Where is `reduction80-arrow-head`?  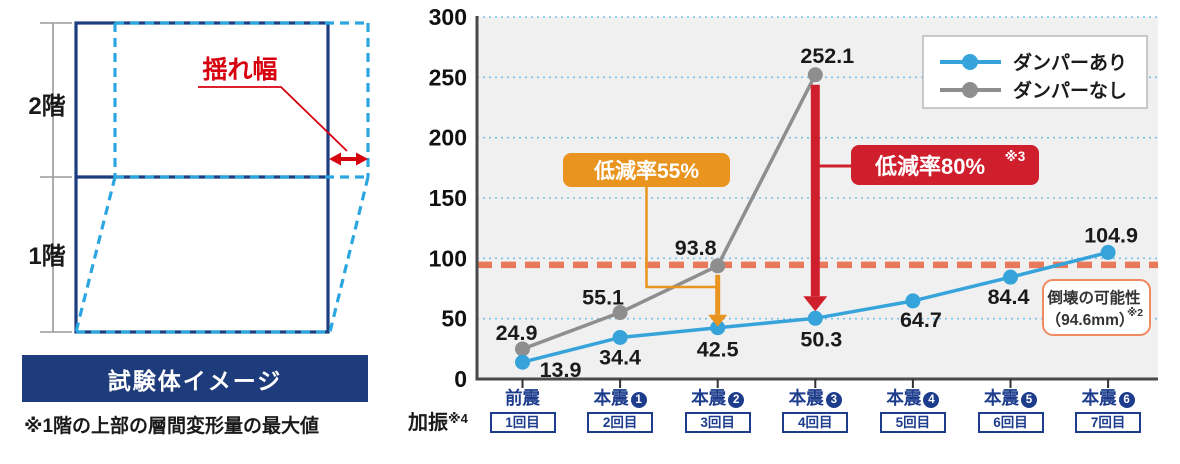 reduction80-arrow-head is located at coordinates (815, 304).